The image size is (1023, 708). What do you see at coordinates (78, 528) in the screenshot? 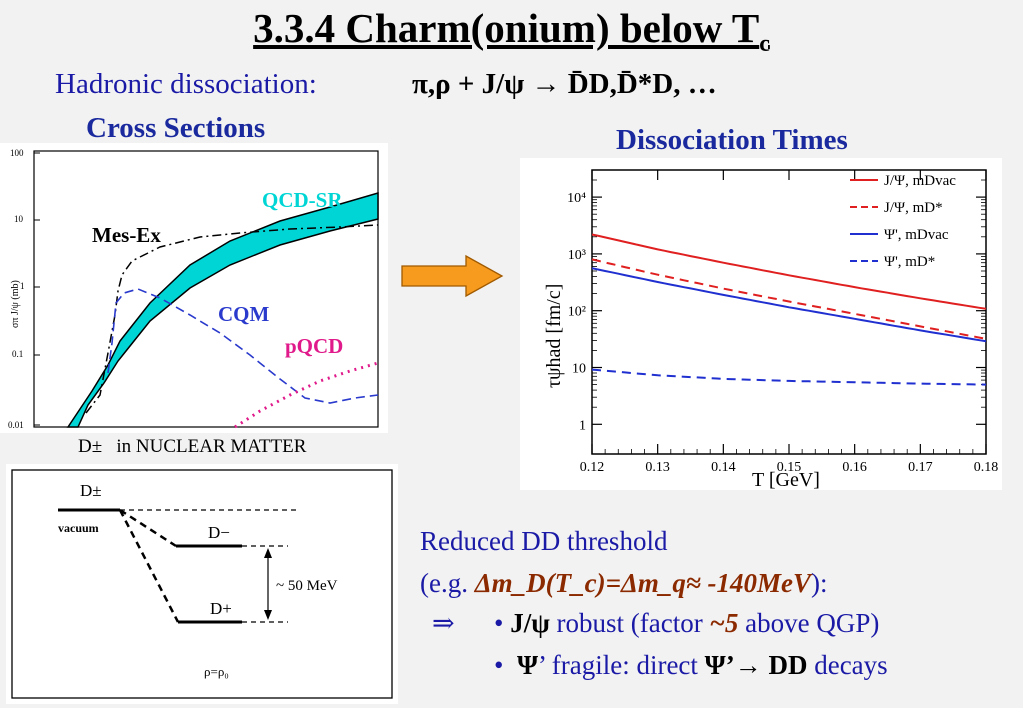
I see `vacuum-label: vacuum` at bounding box center [78, 528].